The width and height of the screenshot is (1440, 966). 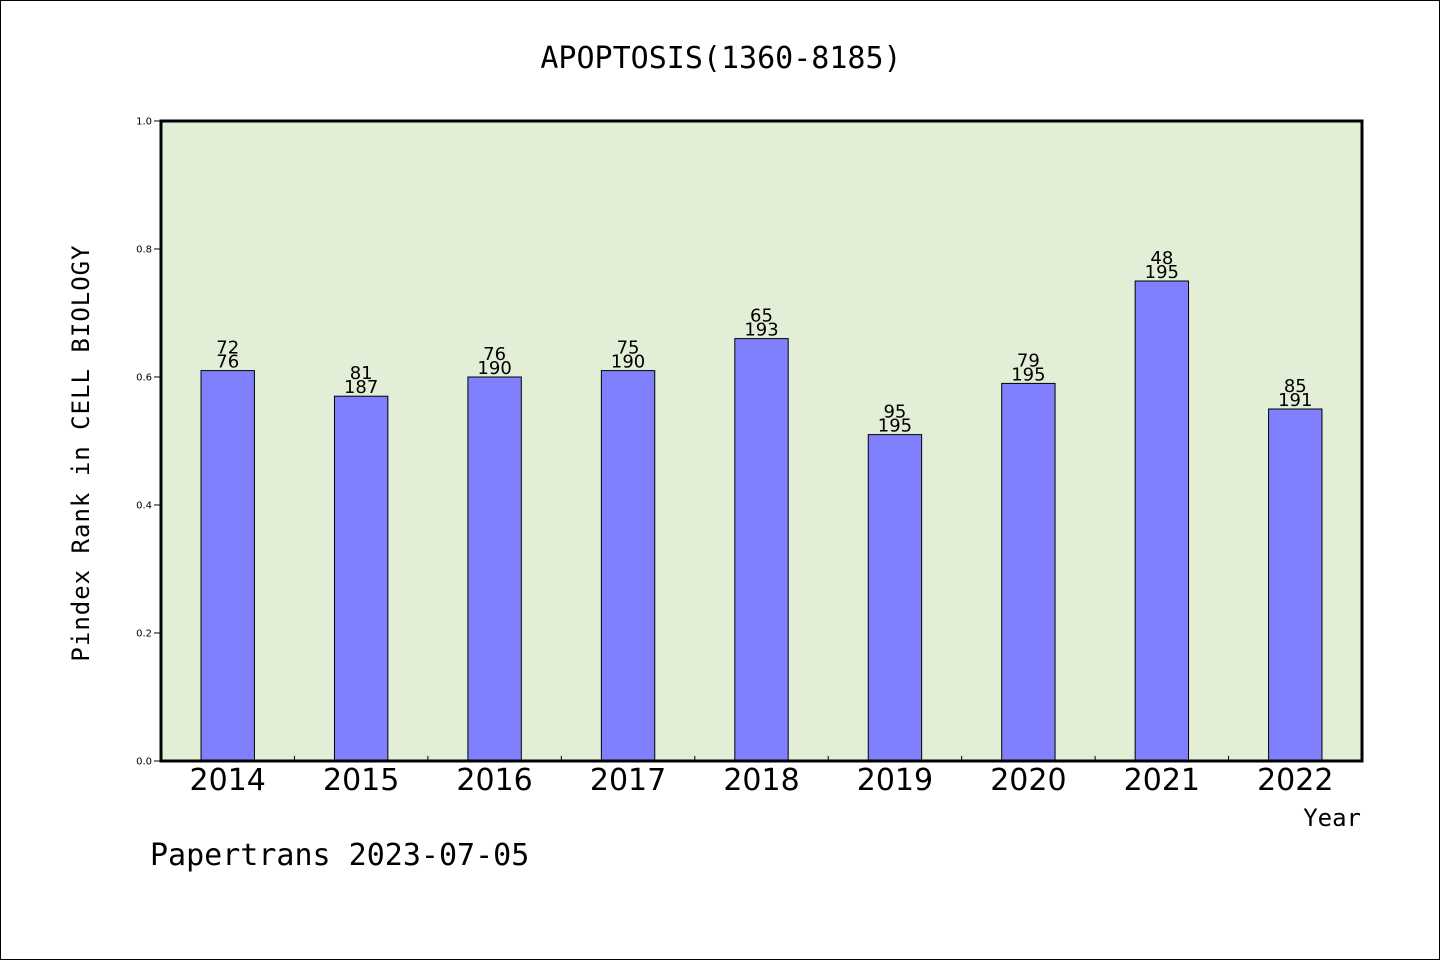 I want to click on x-axis-label: Year, so click(x=1332, y=818).